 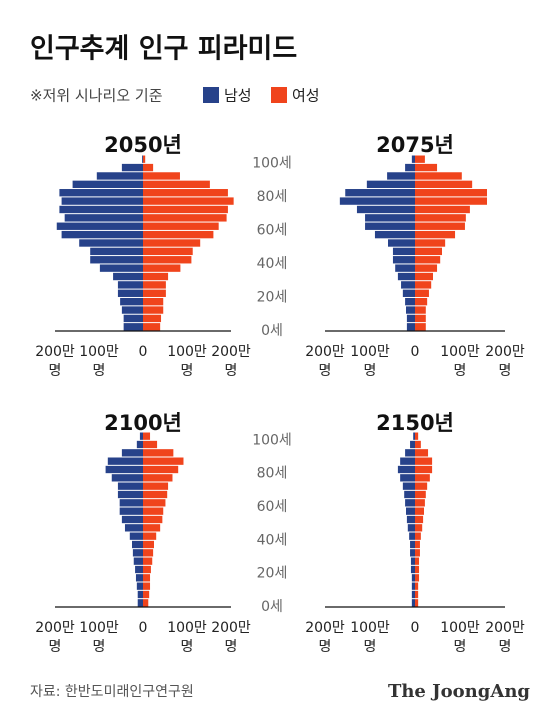 What do you see at coordinates (99, 361) in the screenshot?
I see `x-tick-label: 100만 명` at bounding box center [99, 361].